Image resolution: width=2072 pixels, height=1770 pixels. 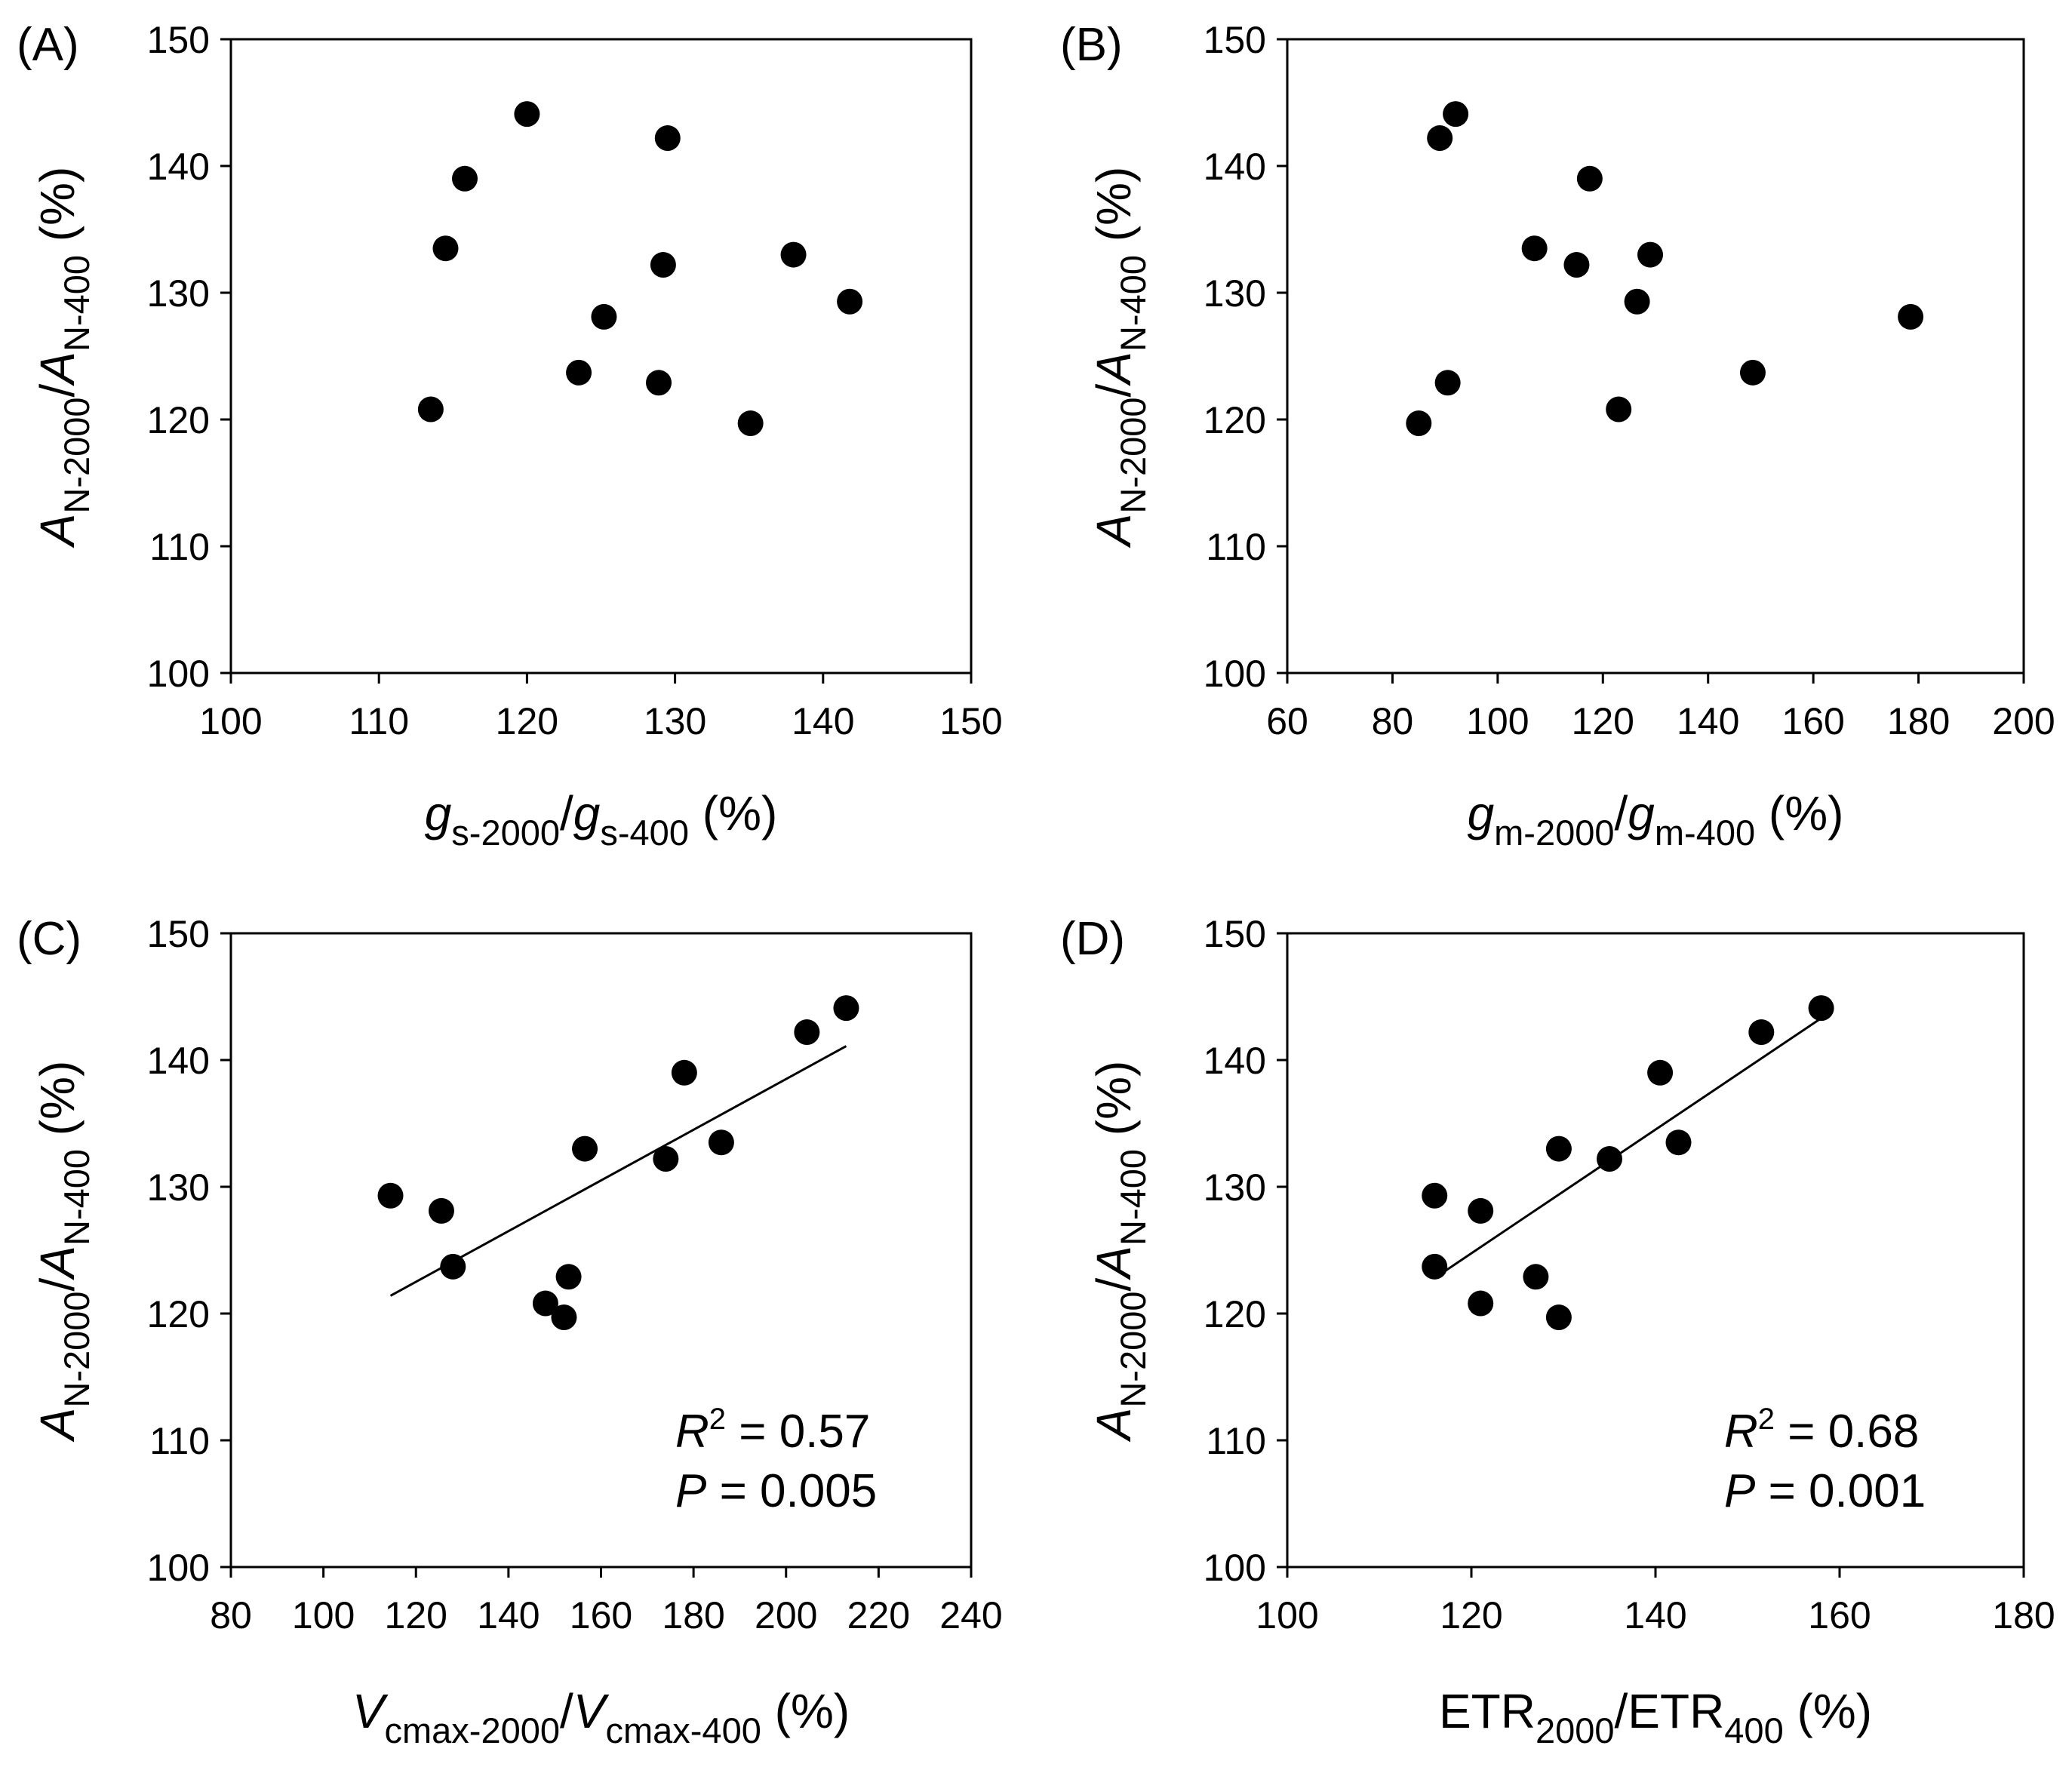 What do you see at coordinates (791, 1491) in the screenshot?
I see `p-value: = 0.005` at bounding box center [791, 1491].